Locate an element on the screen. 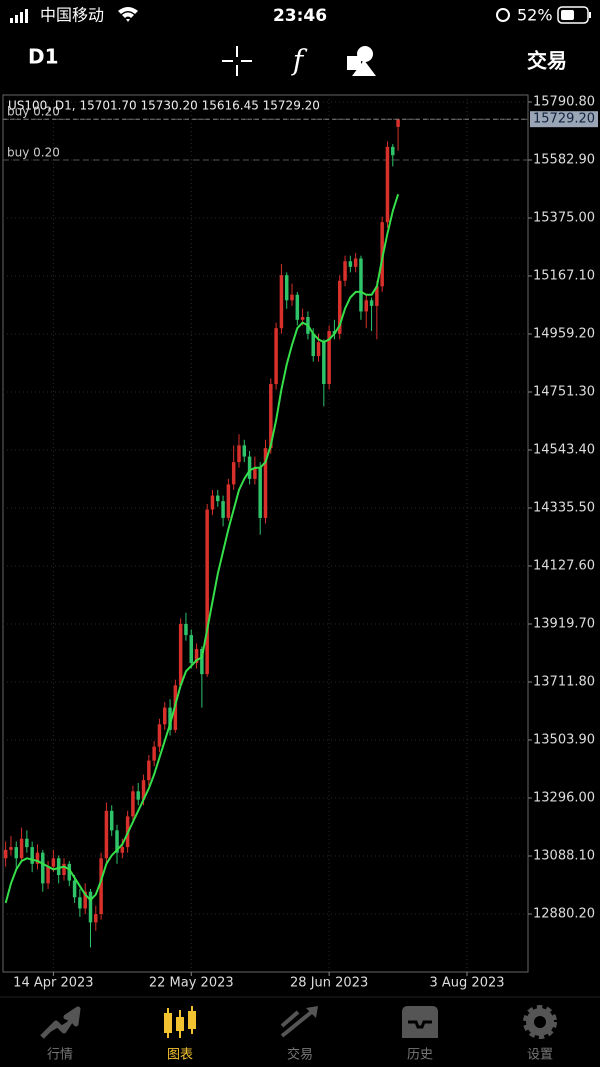 Image resolution: width=600 pixels, height=1067 pixels. tab-button: 设置 is located at coordinates (540, 1034).